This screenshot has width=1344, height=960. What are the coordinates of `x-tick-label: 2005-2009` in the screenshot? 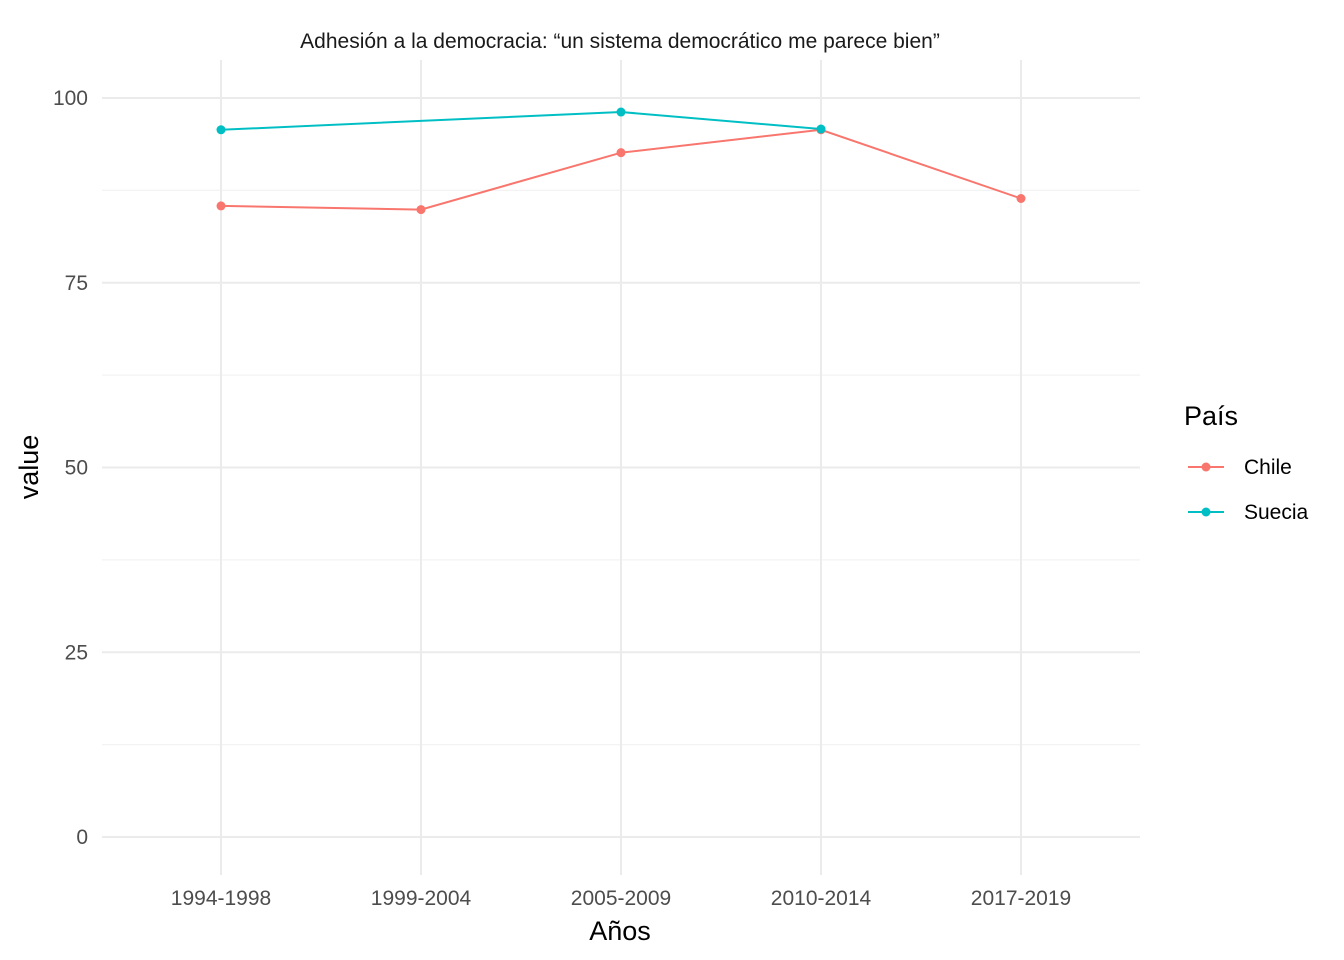 It's located at (621, 898).